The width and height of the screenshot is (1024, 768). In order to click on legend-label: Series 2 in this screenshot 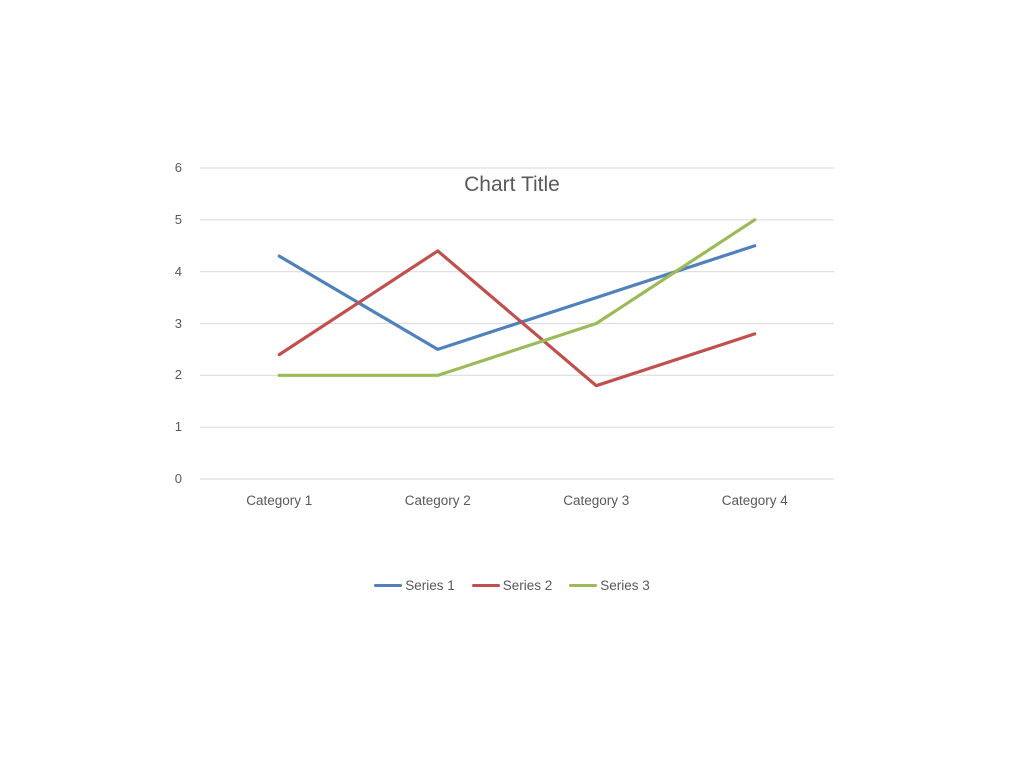, I will do `click(527, 585)`.